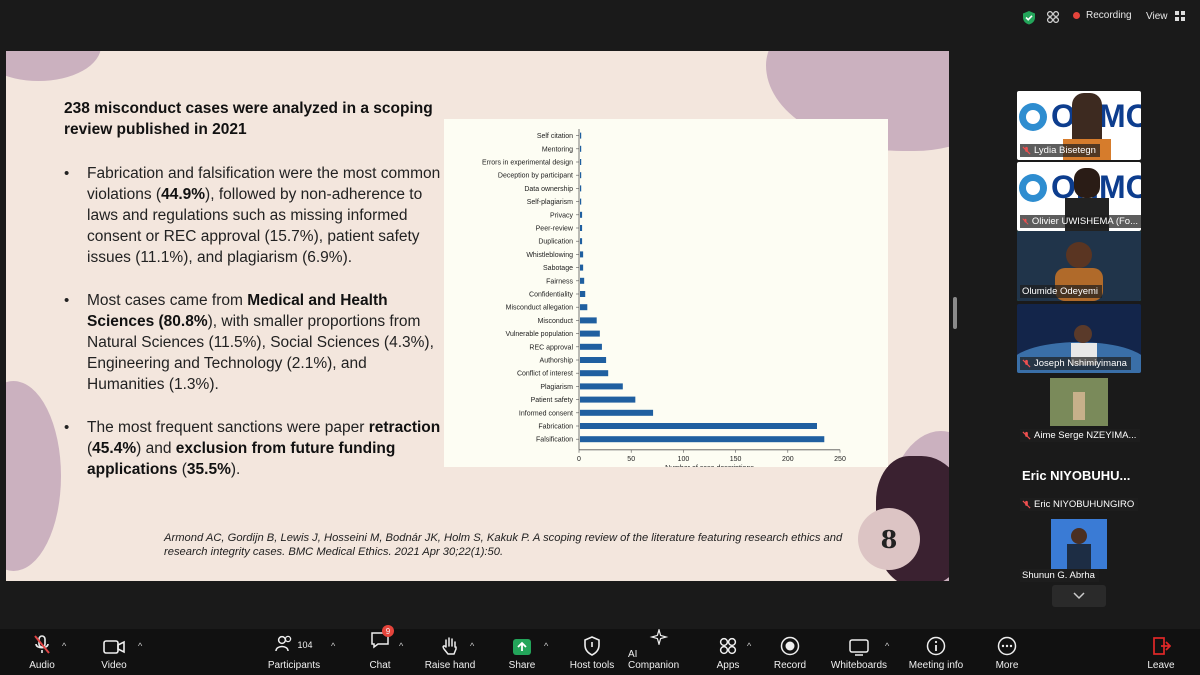 This screenshot has width=1200, height=675. What do you see at coordinates (1079, 338) in the screenshot?
I see `participant-tile: Joseph Nshimiyimana` at bounding box center [1079, 338].